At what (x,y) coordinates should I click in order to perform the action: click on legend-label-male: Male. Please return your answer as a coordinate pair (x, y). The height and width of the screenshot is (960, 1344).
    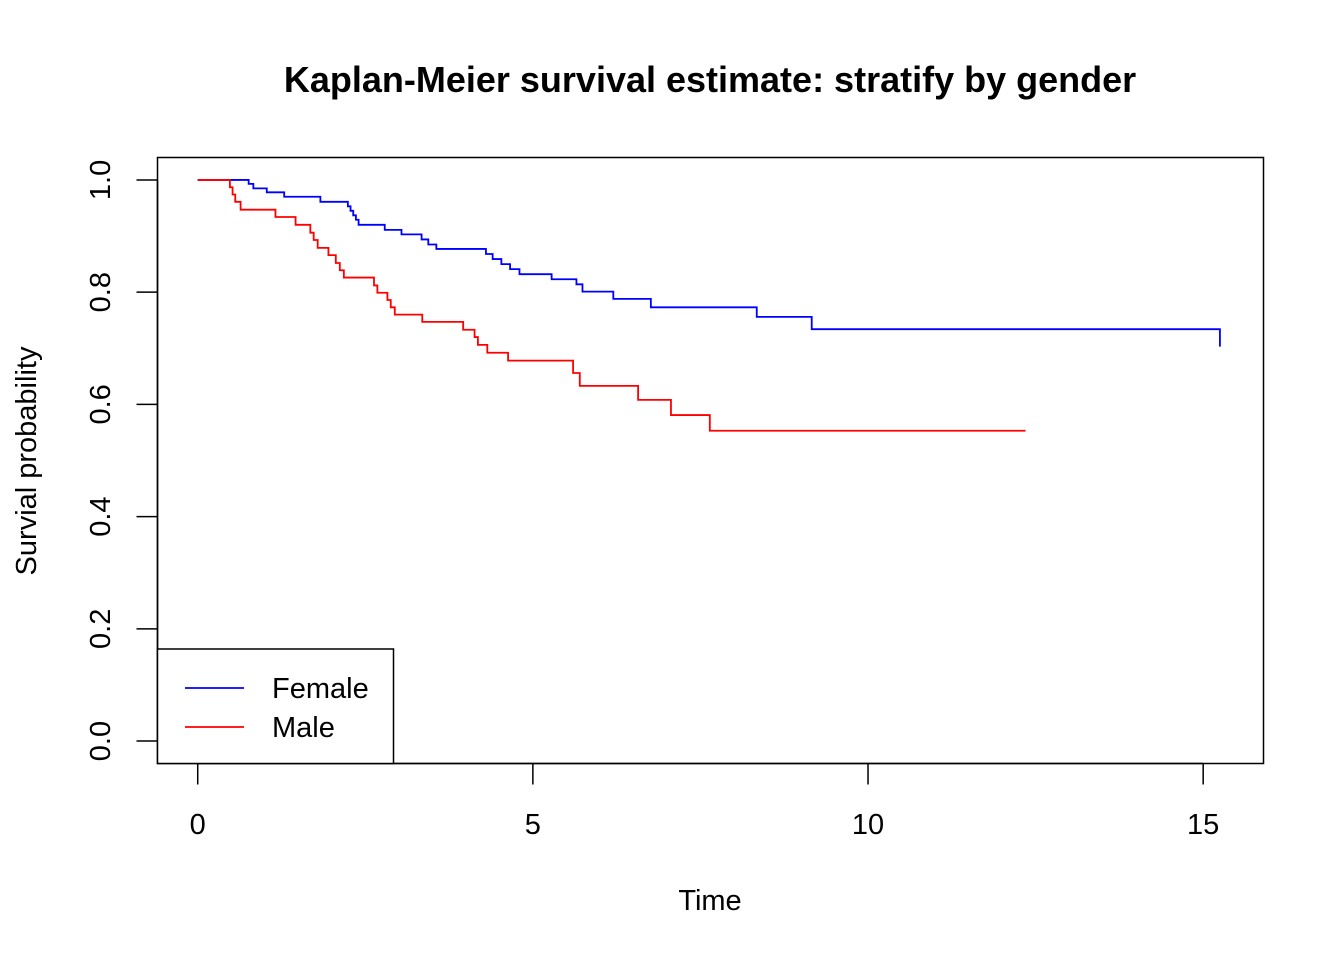
    Looking at the image, I should click on (303, 728).